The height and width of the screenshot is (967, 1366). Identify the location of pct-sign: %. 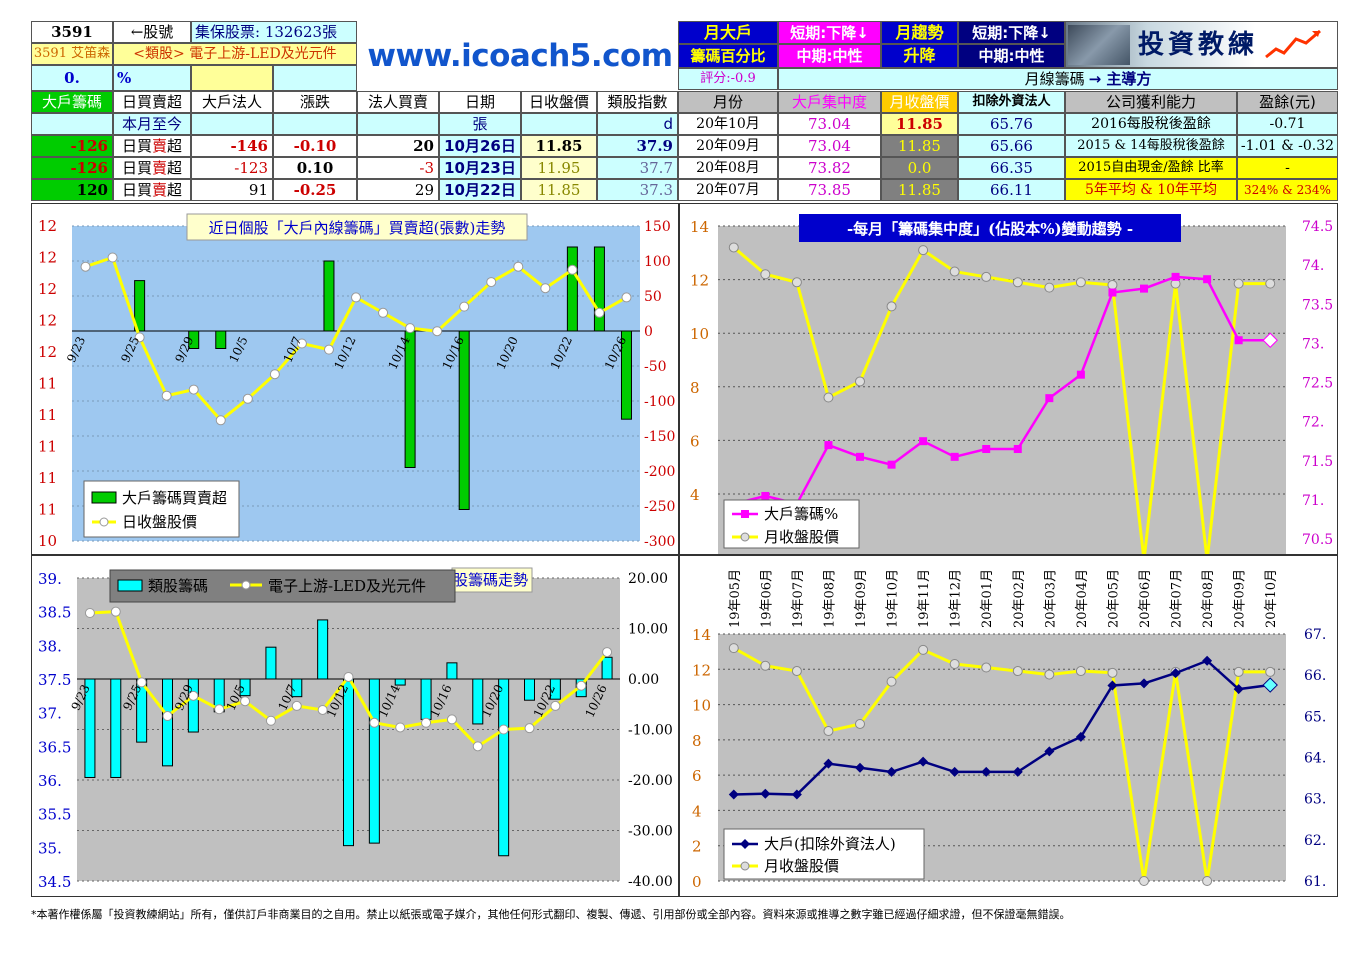
(152, 78).